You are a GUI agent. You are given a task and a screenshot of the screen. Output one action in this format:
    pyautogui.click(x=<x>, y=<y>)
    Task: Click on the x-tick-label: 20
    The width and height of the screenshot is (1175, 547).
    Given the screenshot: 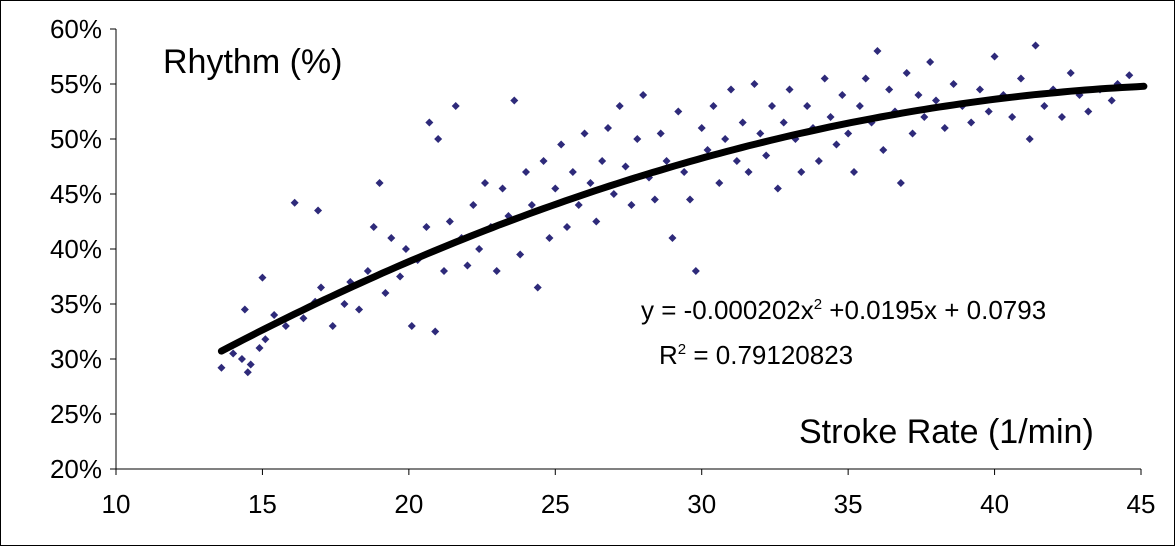 What is the action you would take?
    pyautogui.click(x=408, y=504)
    